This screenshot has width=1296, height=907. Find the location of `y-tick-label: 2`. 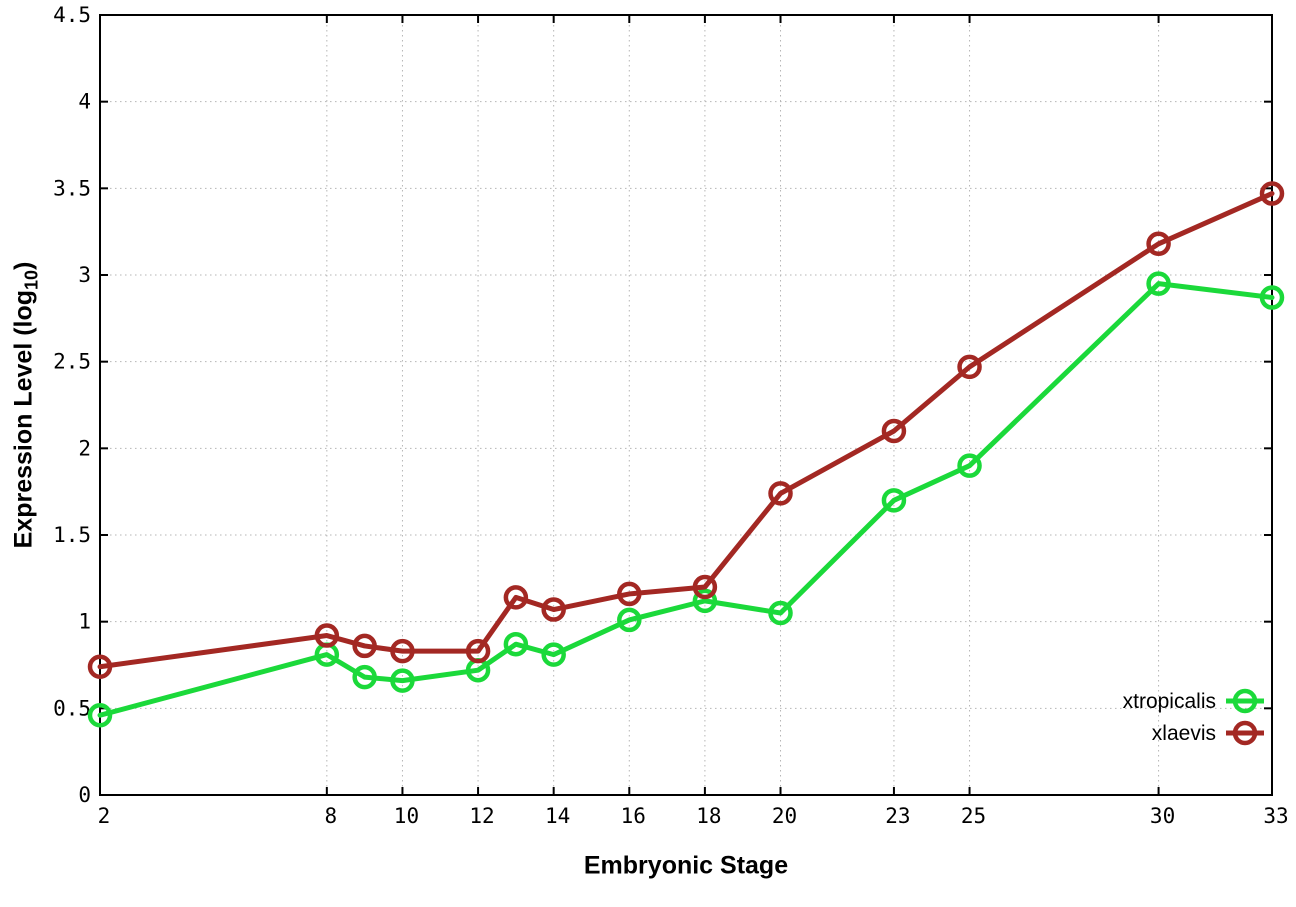

y-tick-label: 2 is located at coordinates (84, 448).